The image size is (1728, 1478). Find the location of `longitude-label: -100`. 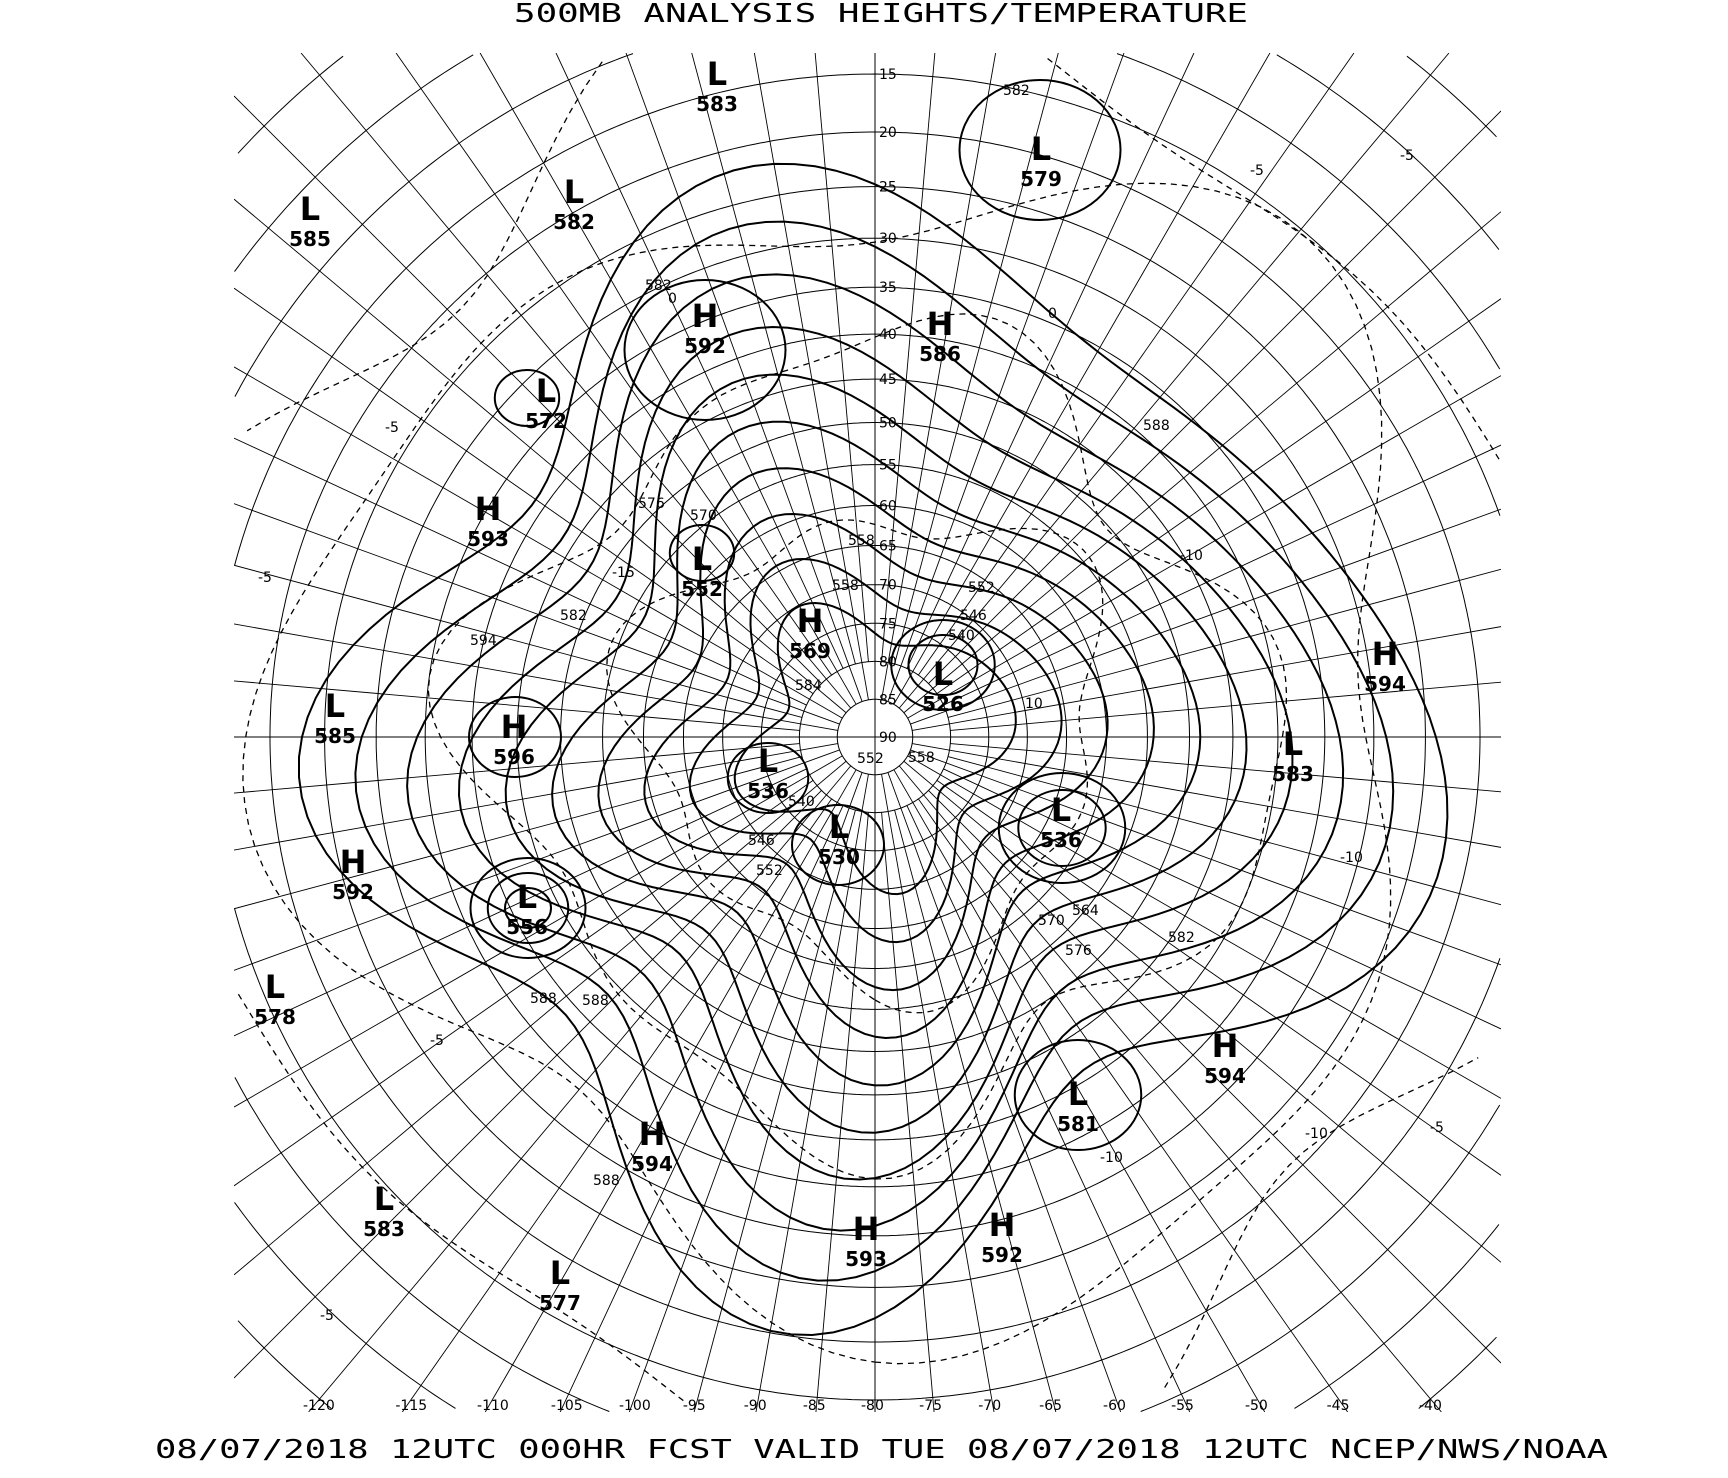

longitude-label: -100 is located at coordinates (635, 1406).